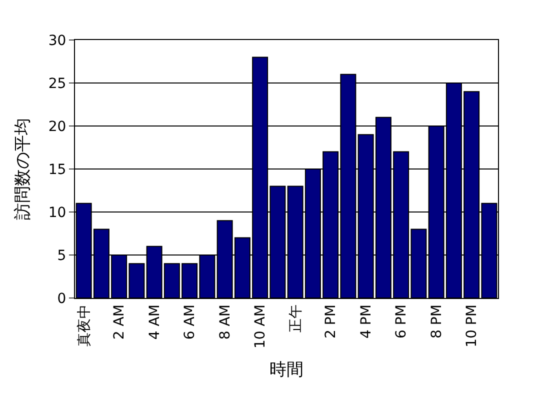  Describe the element at coordinates (436, 321) in the screenshot. I see `x-tick-label: 8 PM` at that location.